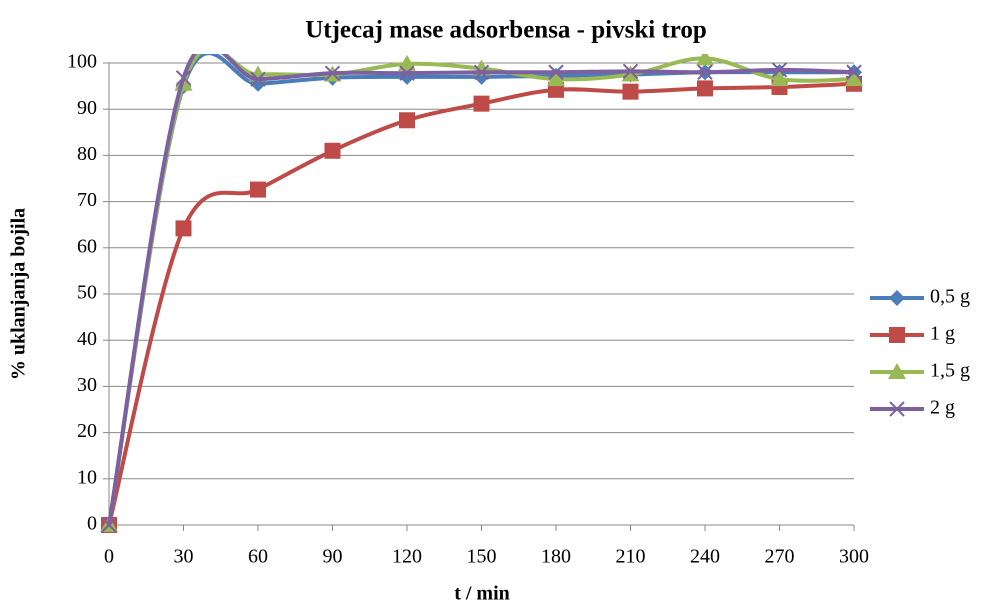  Describe the element at coordinates (87, 431) in the screenshot. I see `y-tick-label: 20` at that location.